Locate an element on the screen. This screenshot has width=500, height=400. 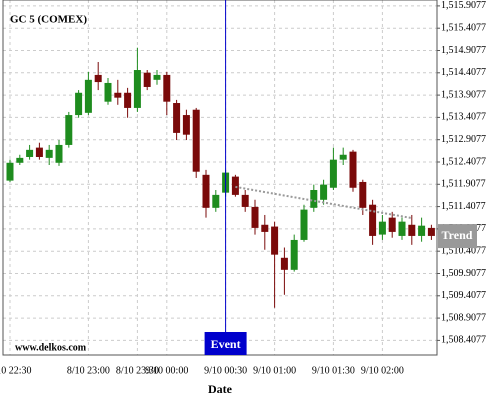
x-tick-label: 9/10 02:00 is located at coordinates (382, 370).